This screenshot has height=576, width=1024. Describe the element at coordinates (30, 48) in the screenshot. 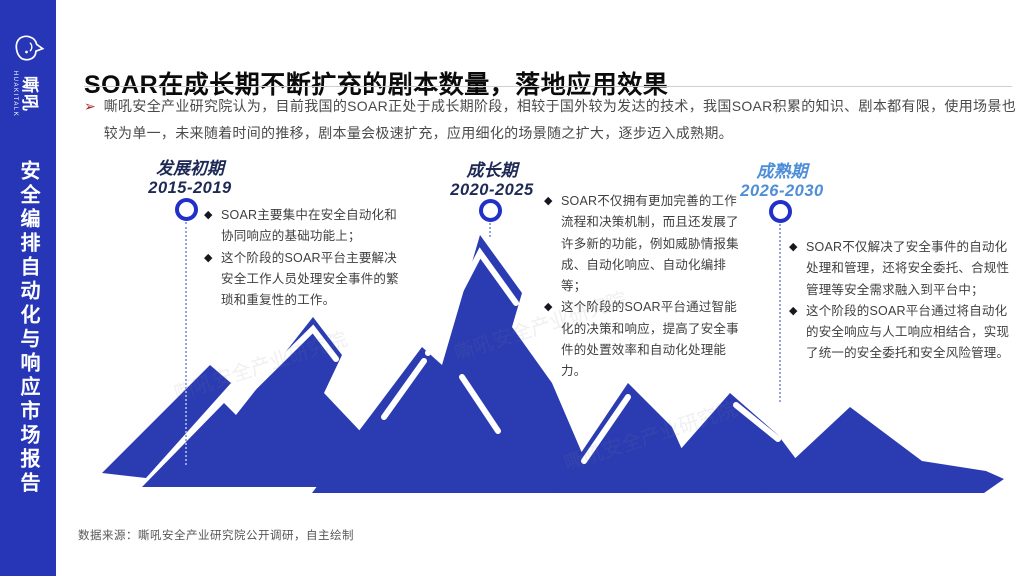

I see `brand-animal-head-icon` at that location.